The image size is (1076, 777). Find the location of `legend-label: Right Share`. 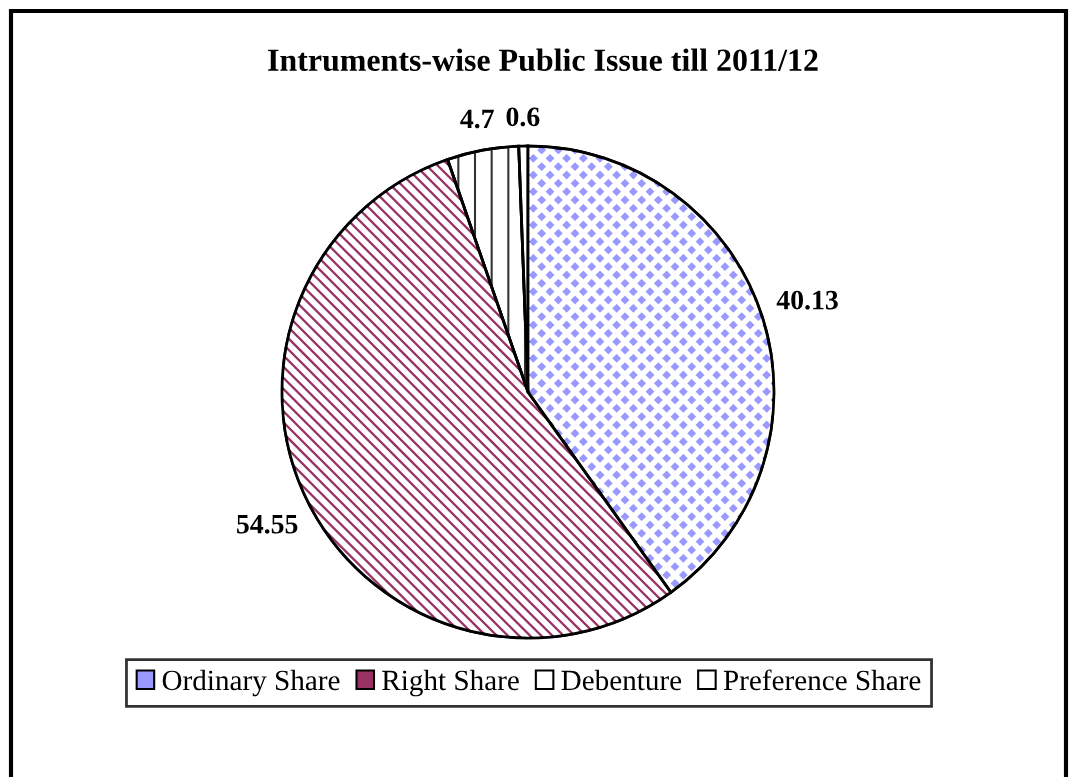

legend-label: Right Share is located at coordinates (450, 683).